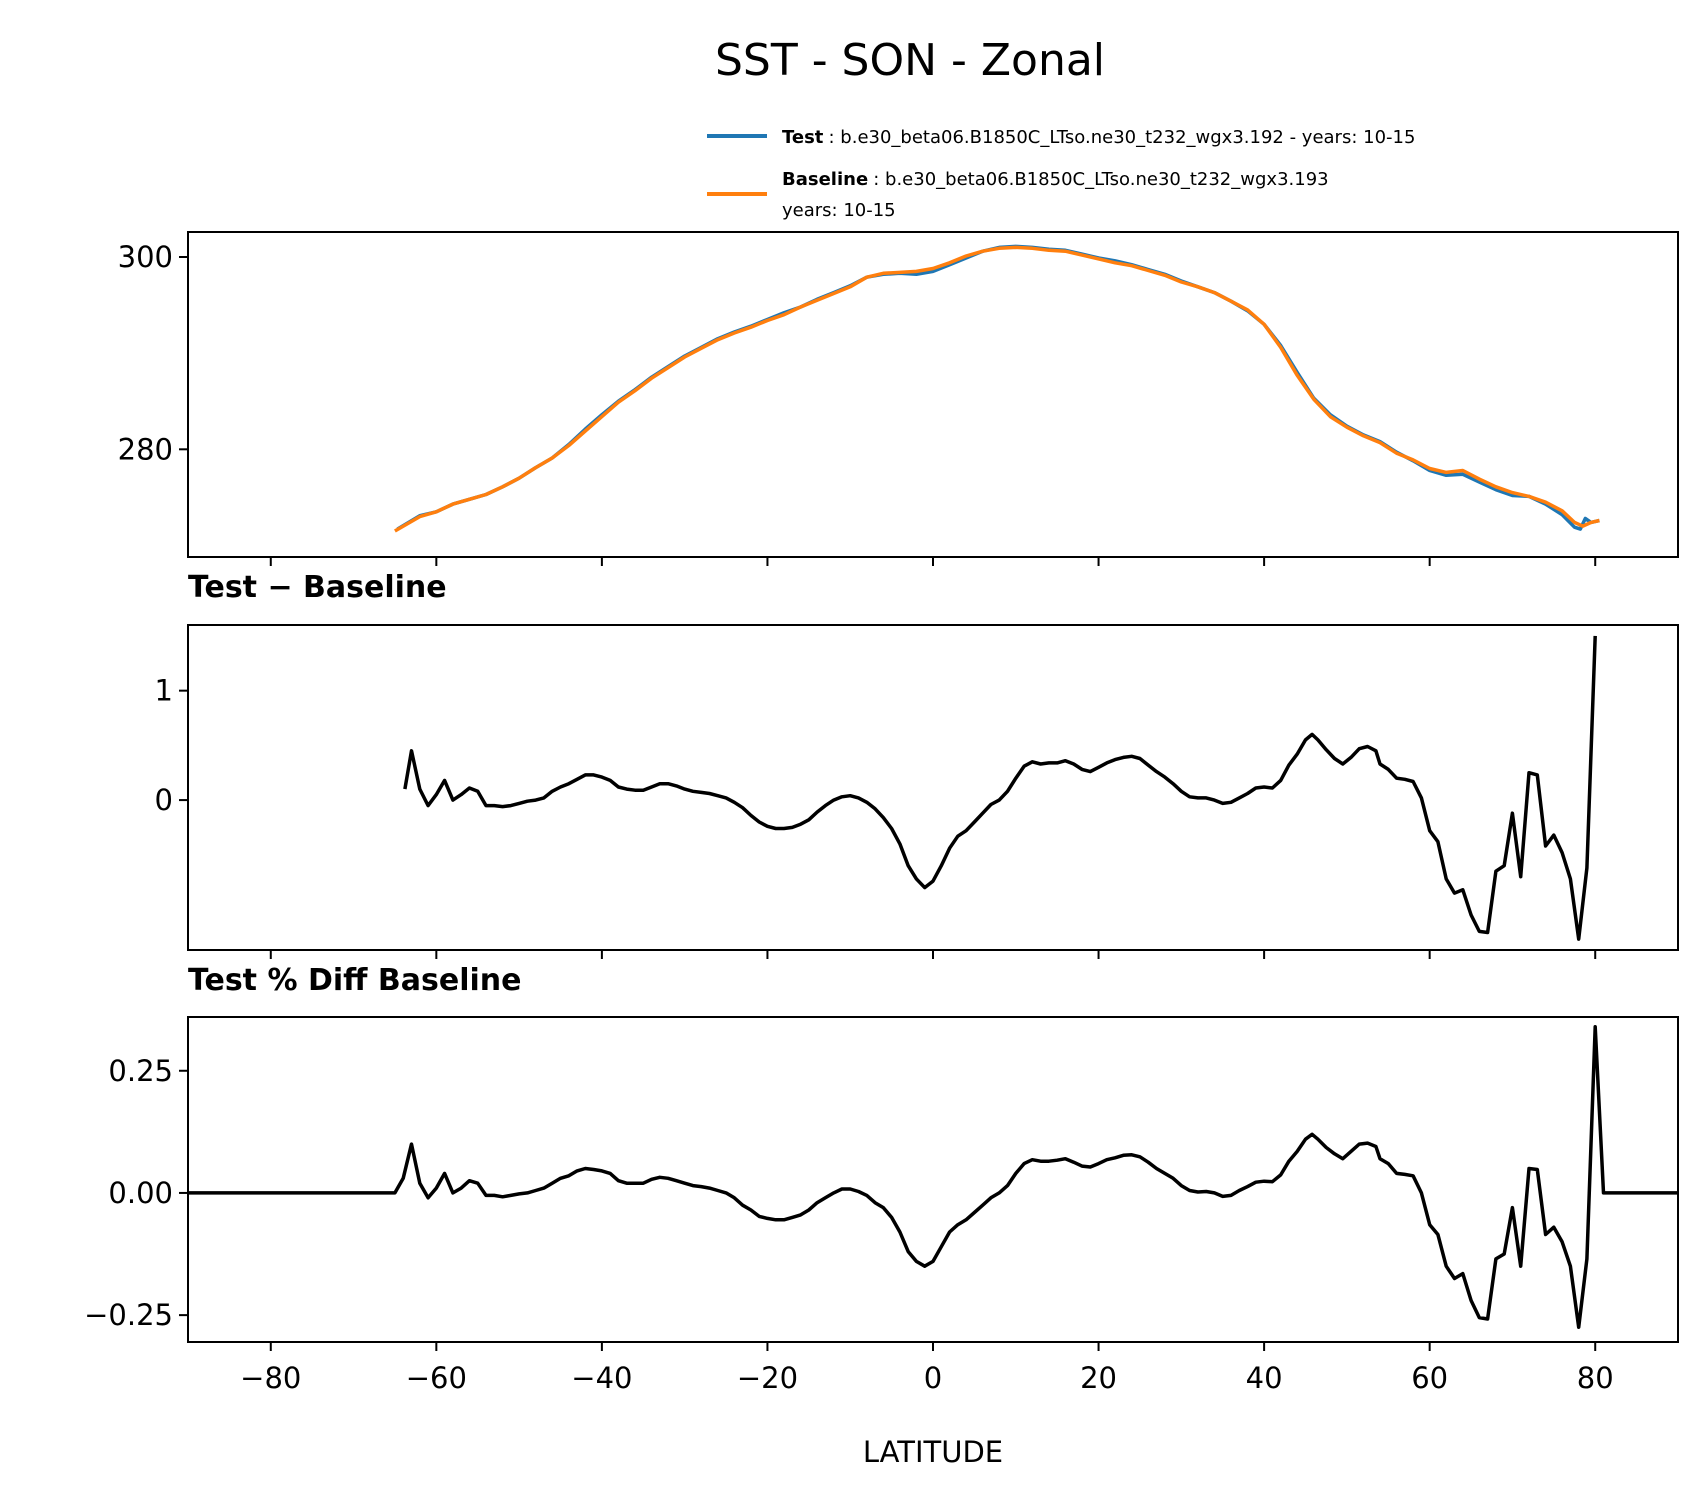 The image size is (1704, 1496). I want to click on difference-y-tick-label: 0, so click(164, 800).